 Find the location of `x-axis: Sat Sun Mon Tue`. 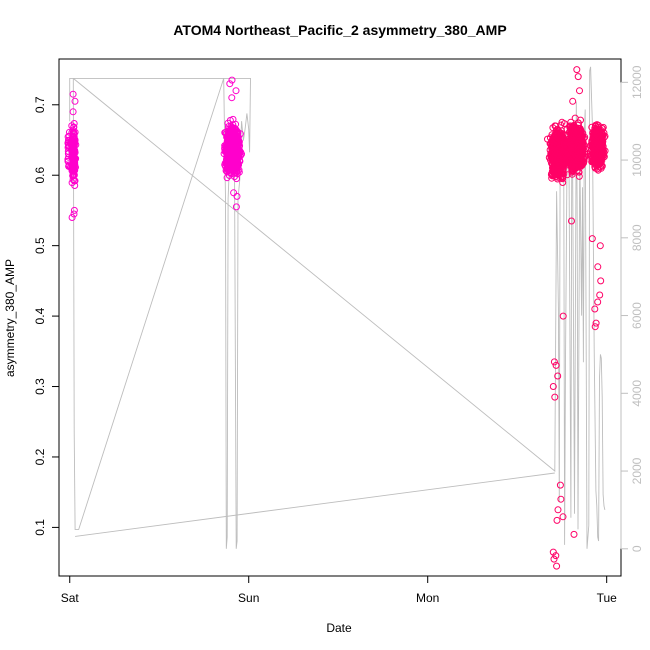

x-axis: Sat Sun Mon Tue is located at coordinates (339, 590).